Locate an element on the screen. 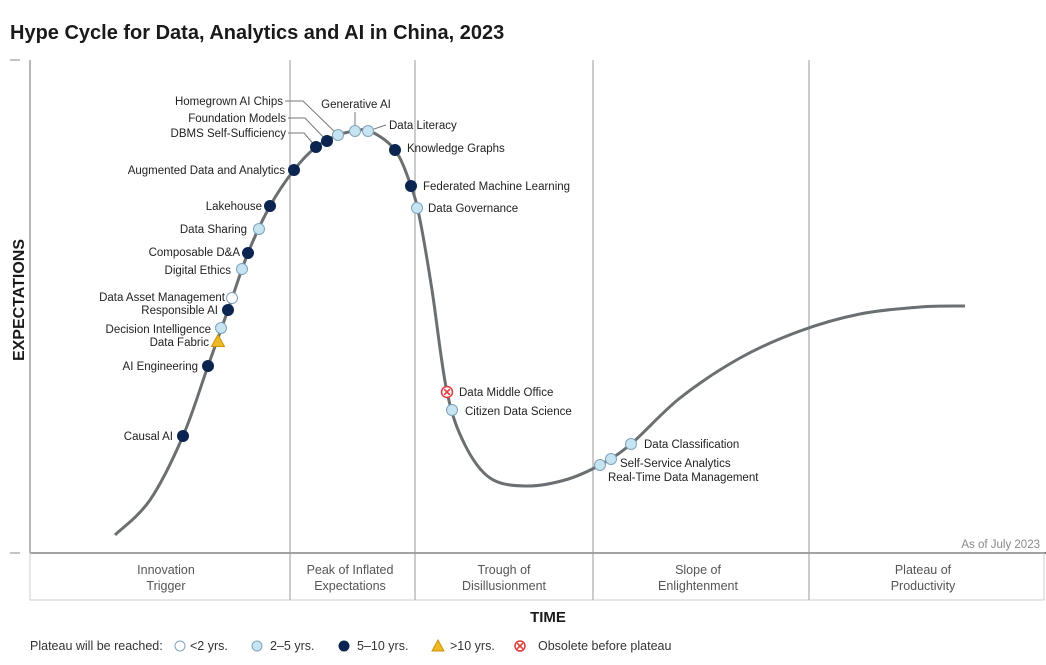  phase-label-line2: Expectations is located at coordinates (350, 586).